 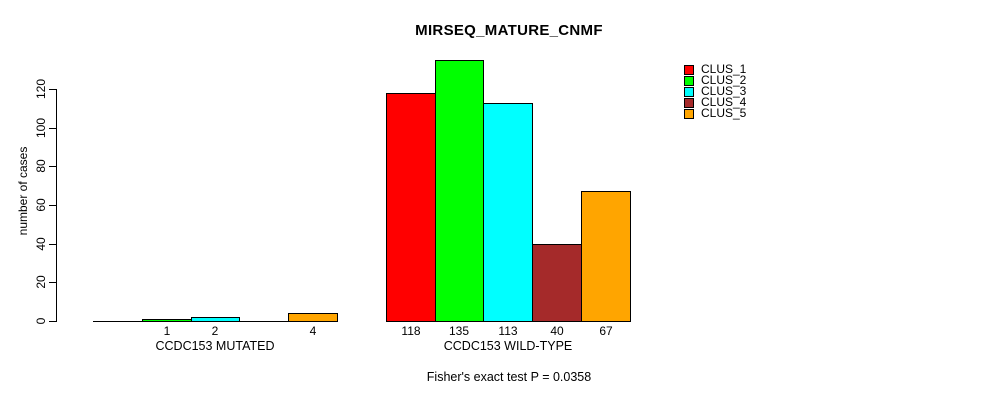 I want to click on y-axis-tick-label: 100, so click(x=41, y=128).